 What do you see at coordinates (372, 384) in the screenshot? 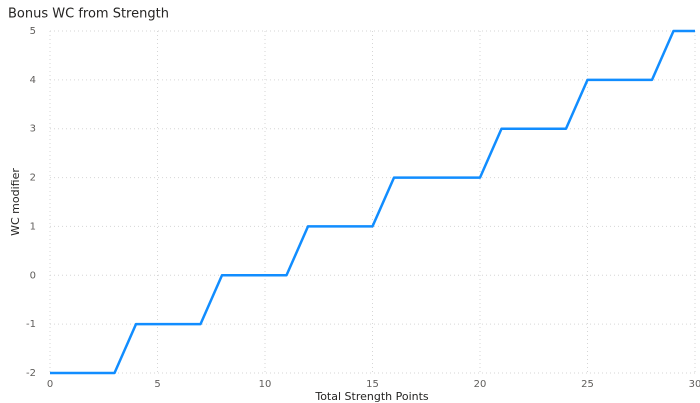
I see `x-tick-label: 15` at bounding box center [372, 384].